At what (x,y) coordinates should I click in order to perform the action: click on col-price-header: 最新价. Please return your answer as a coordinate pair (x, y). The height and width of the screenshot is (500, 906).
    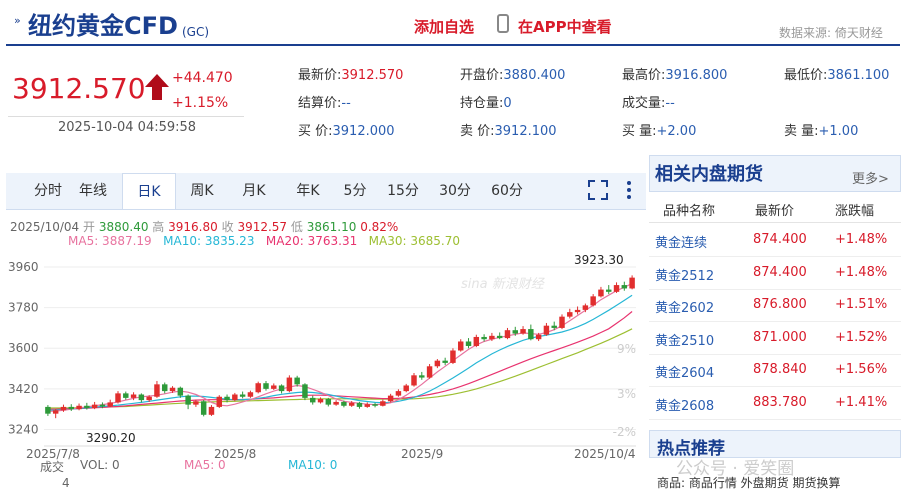
    Looking at the image, I should click on (775, 211).